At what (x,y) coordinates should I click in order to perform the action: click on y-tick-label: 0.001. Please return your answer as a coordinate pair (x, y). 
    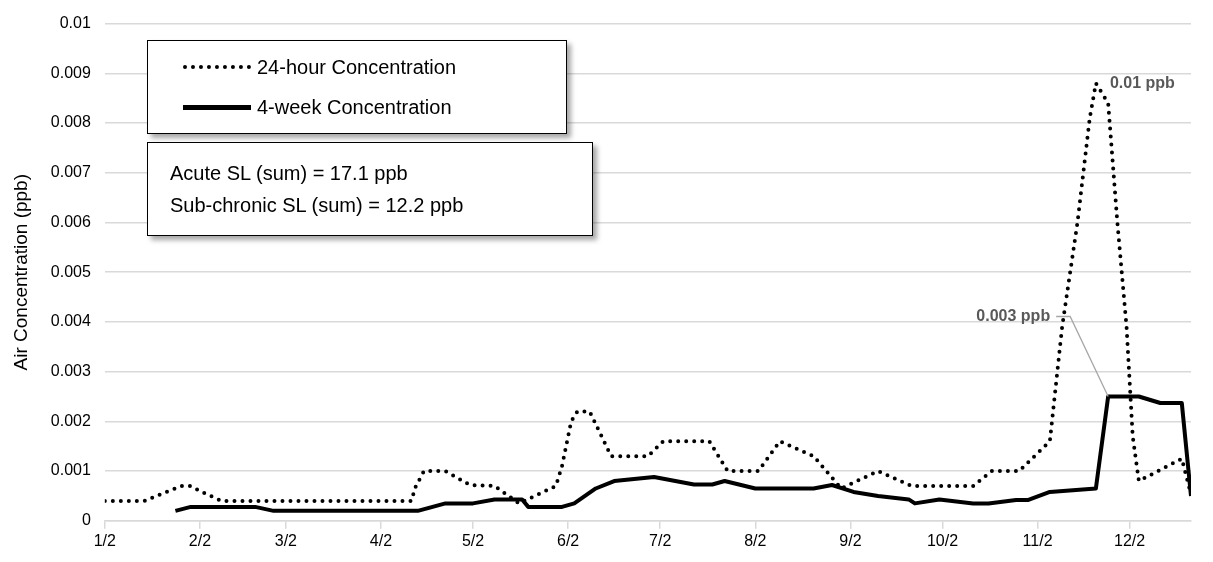
    Looking at the image, I should click on (70, 470).